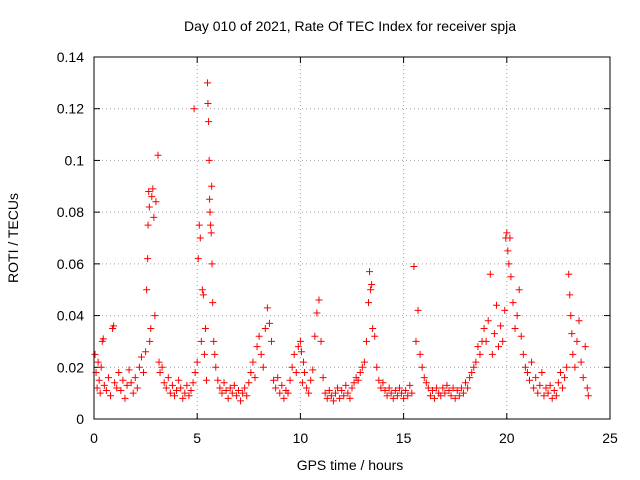 Image resolution: width=640 pixels, height=480 pixels. I want to click on y-tick-label: 0.14, so click(70, 57).